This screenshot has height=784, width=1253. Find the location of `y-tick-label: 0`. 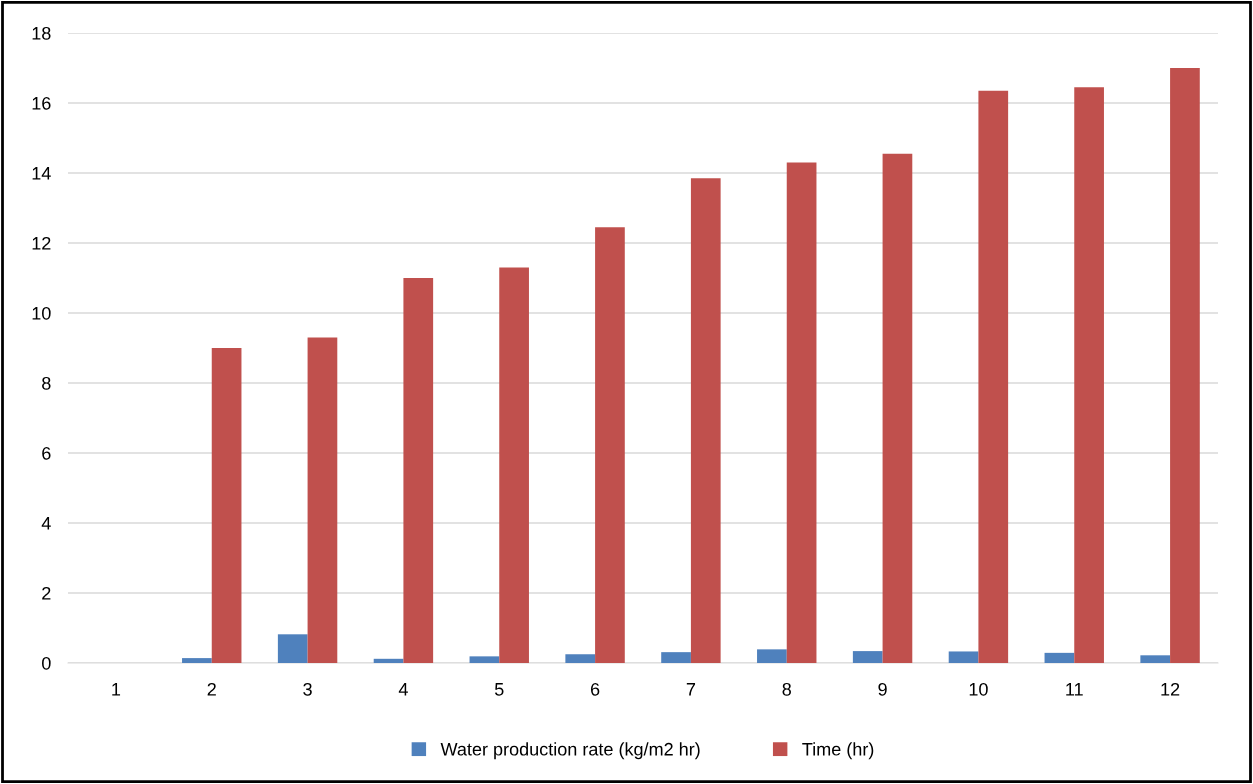

y-tick-label: 0 is located at coordinates (46, 663).